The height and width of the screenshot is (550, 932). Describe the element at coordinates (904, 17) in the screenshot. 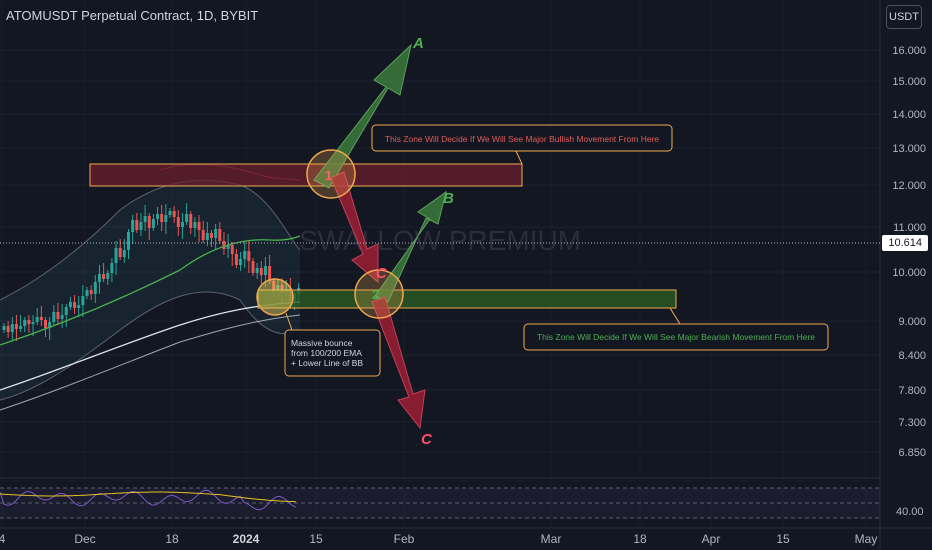

I see `currency-button: USDT` at that location.